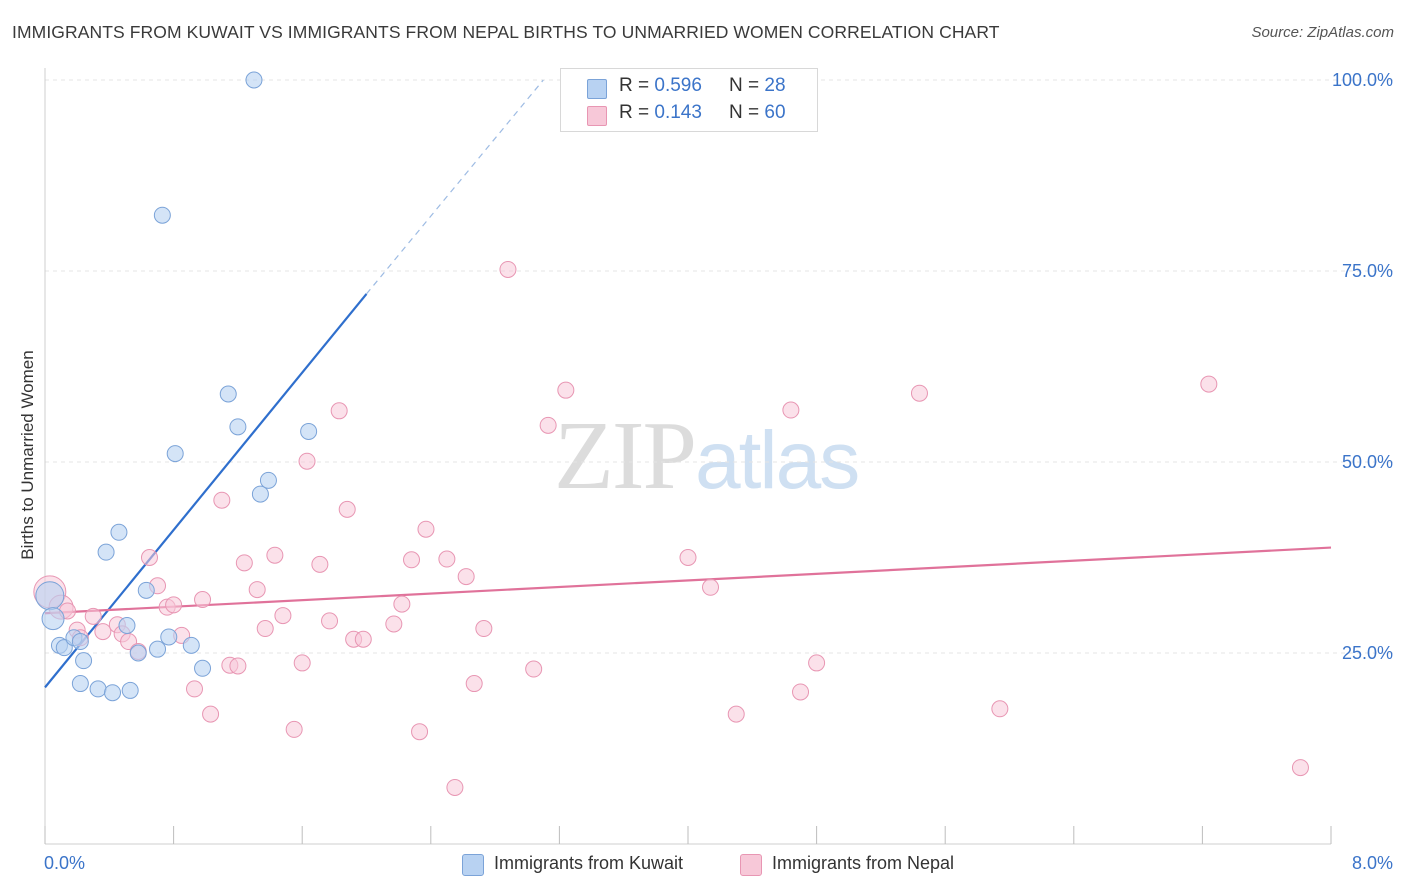 The image size is (1406, 892). I want to click on watermark-zip: ZIP, so click(625, 456).